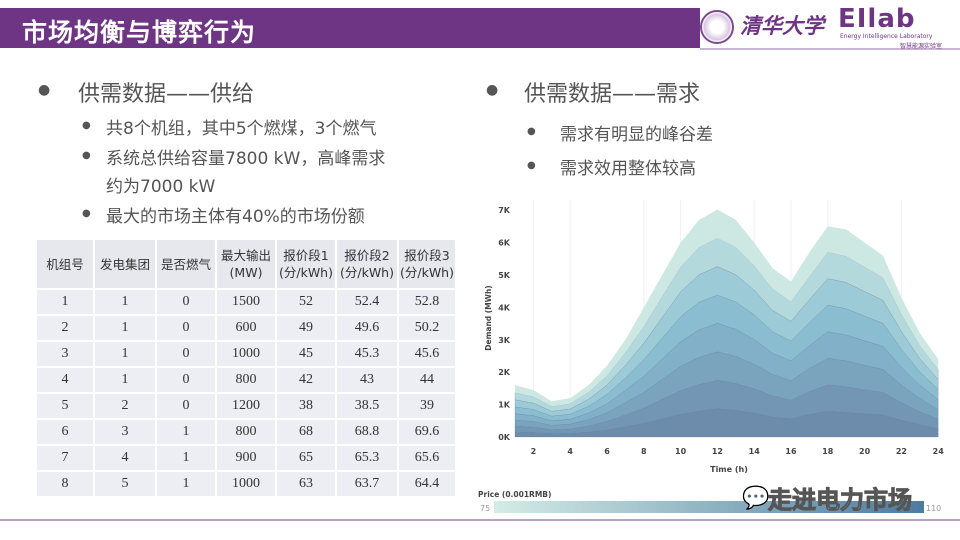 The image size is (960, 540). I want to click on lab-logo-subtitle-cn: 智慧能源实验室, so click(921, 46).